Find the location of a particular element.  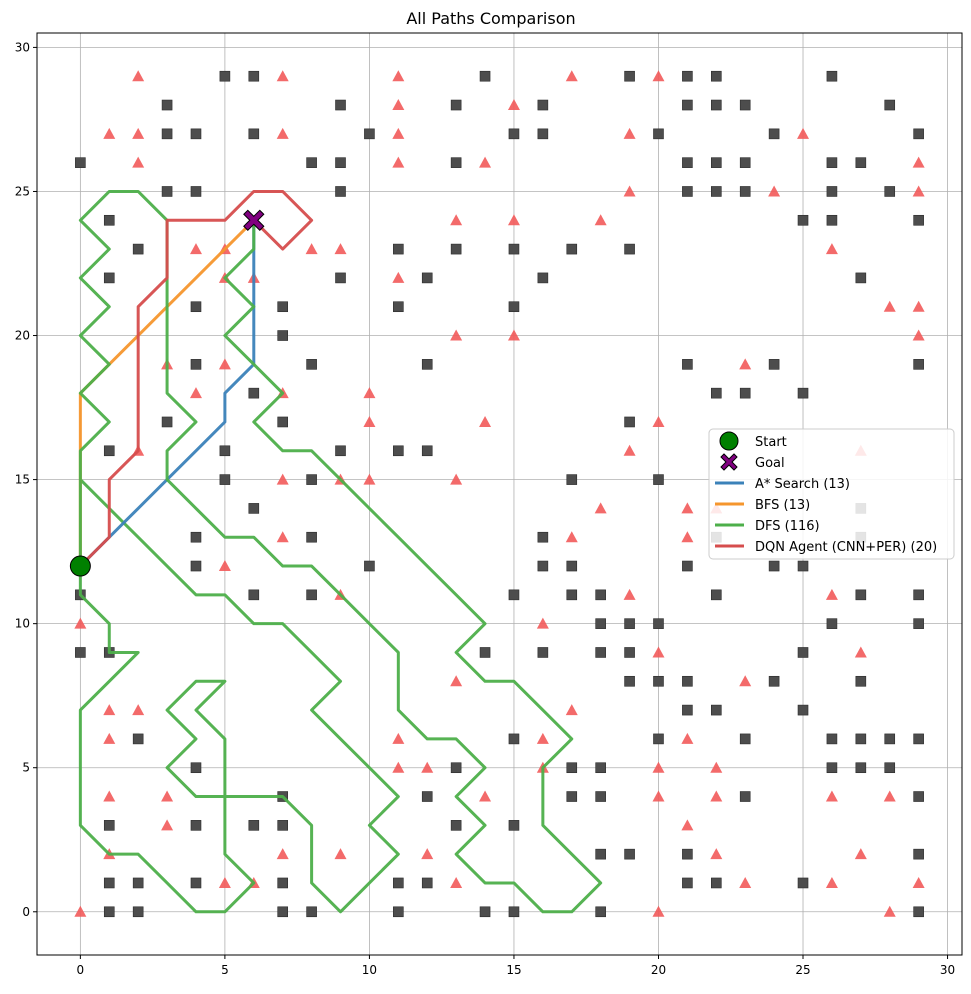

start-marker is located at coordinates (80, 566).